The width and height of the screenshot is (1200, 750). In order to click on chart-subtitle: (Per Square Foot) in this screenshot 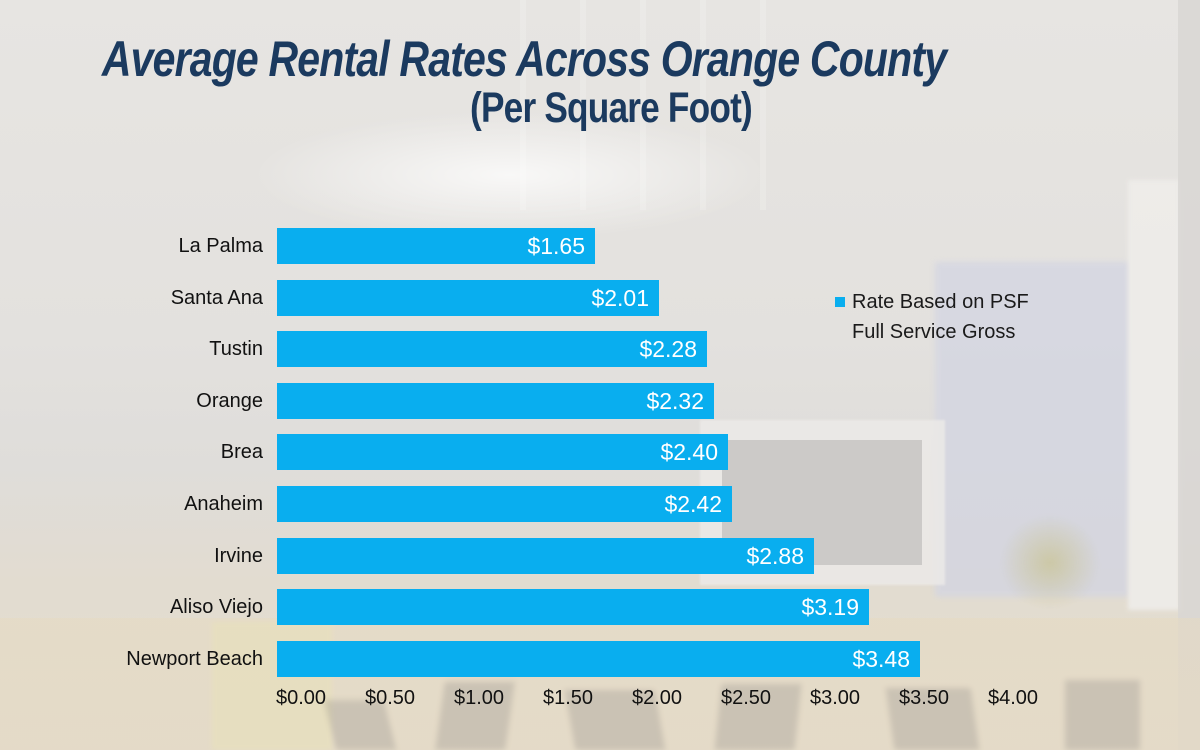, I will do `click(611, 108)`.